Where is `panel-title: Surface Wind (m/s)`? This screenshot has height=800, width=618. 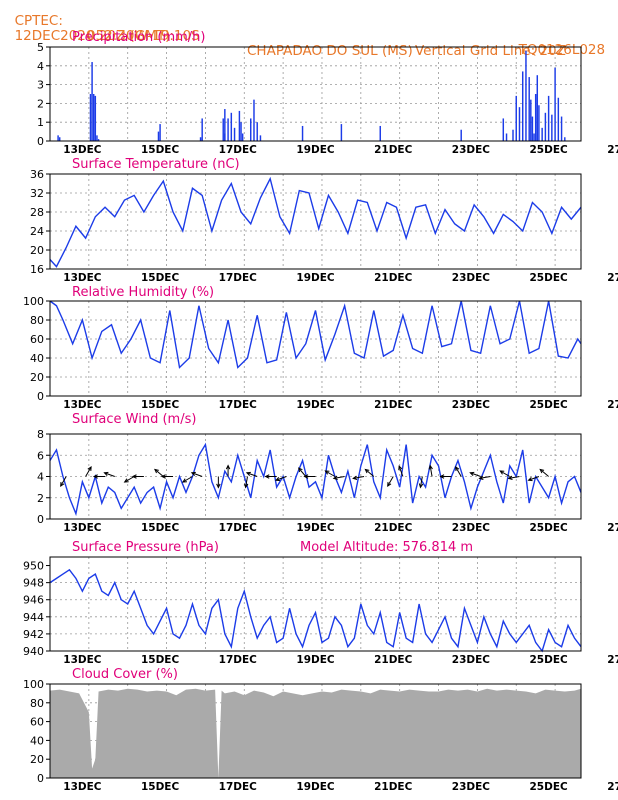 panel-title: Surface Wind (m/s) is located at coordinates (134, 419).